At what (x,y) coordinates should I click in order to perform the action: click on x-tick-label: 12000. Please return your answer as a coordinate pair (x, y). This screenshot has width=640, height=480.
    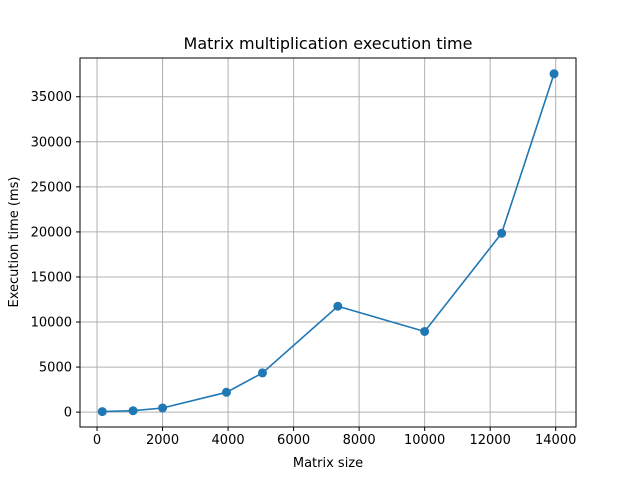
    Looking at the image, I should click on (489, 440).